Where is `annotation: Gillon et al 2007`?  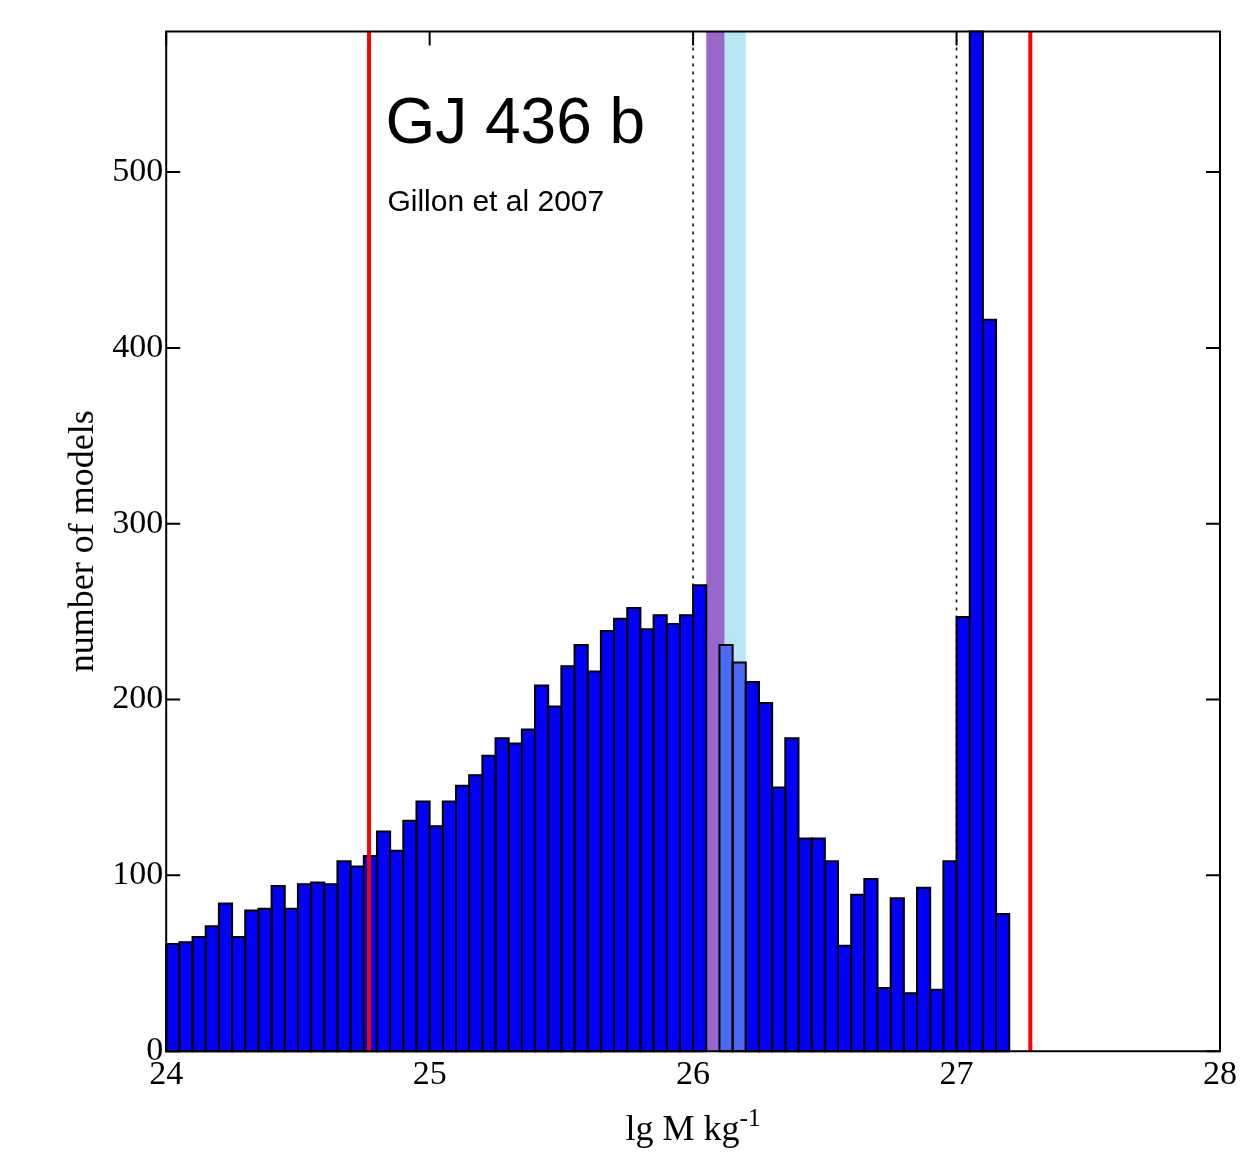
annotation: Gillon et al 2007 is located at coordinates (496, 201).